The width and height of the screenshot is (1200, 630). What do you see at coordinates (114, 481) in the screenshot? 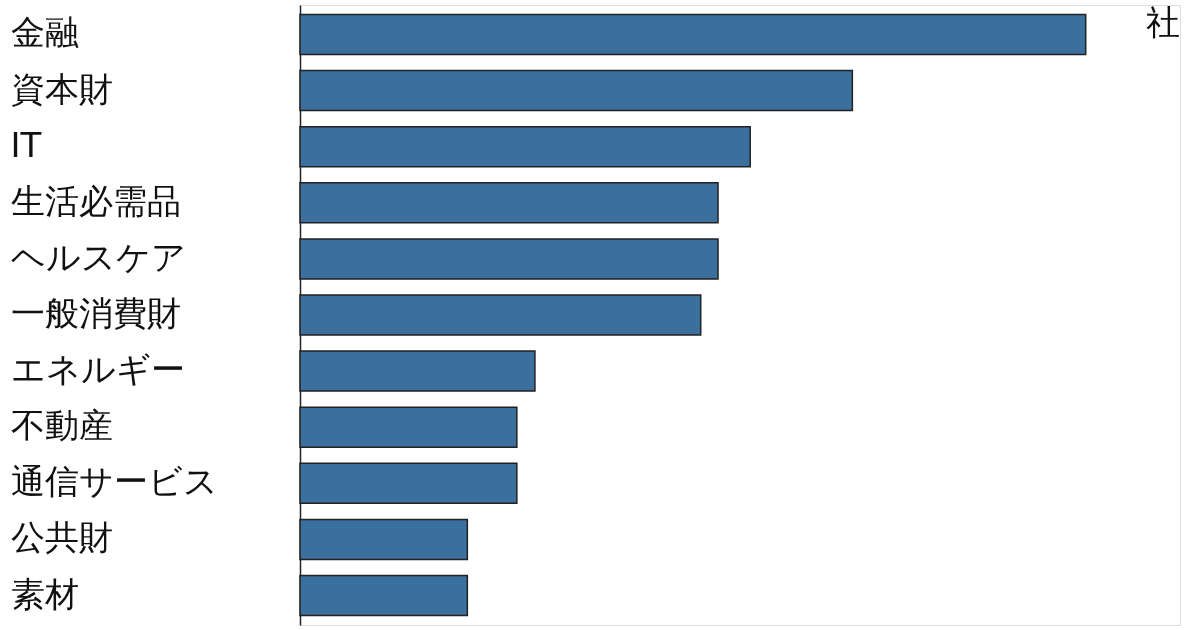
I see `y-tick-label: 通信サービス` at bounding box center [114, 481].